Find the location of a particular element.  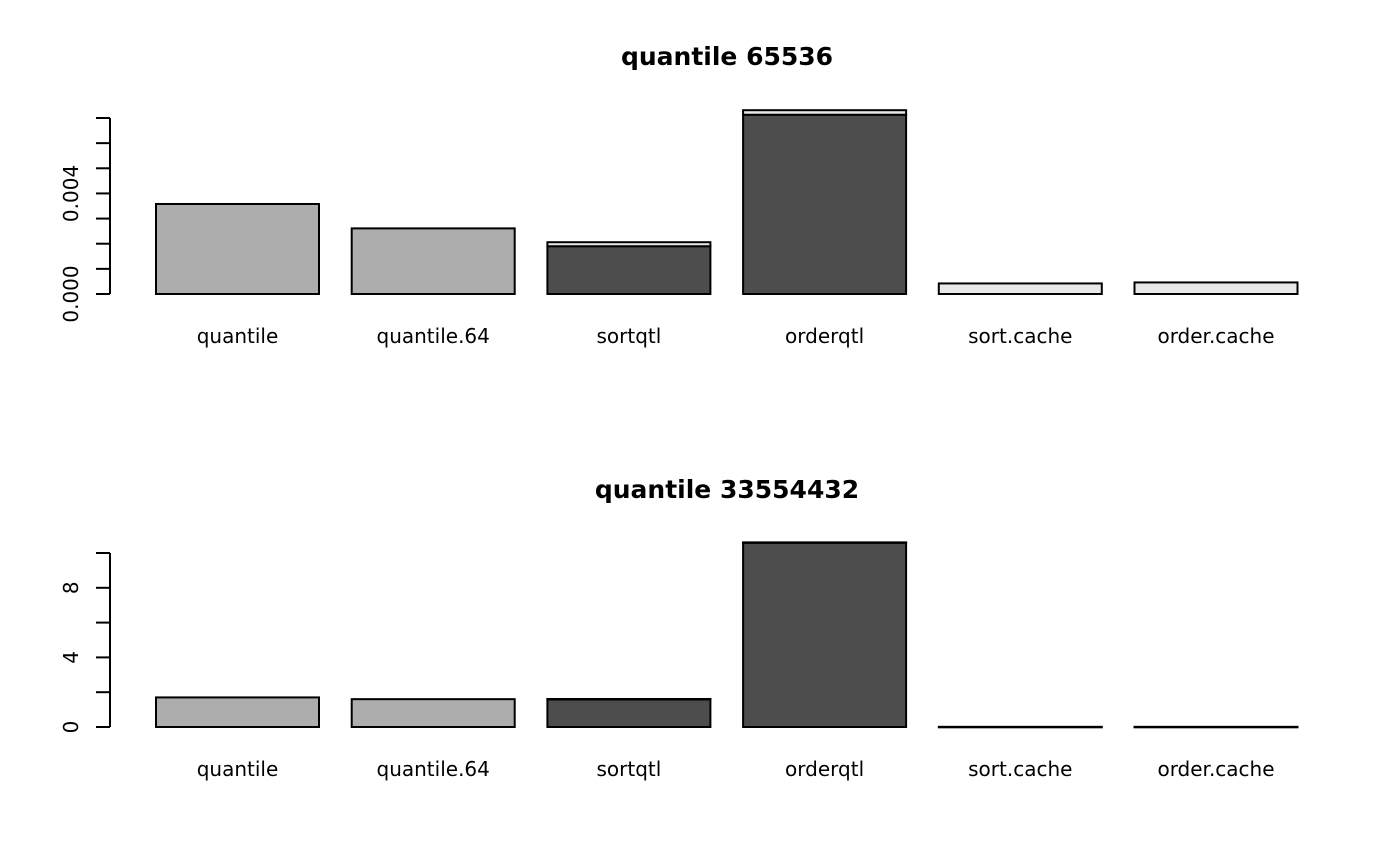

y-tick-label: 0.000 is located at coordinates (71, 293).